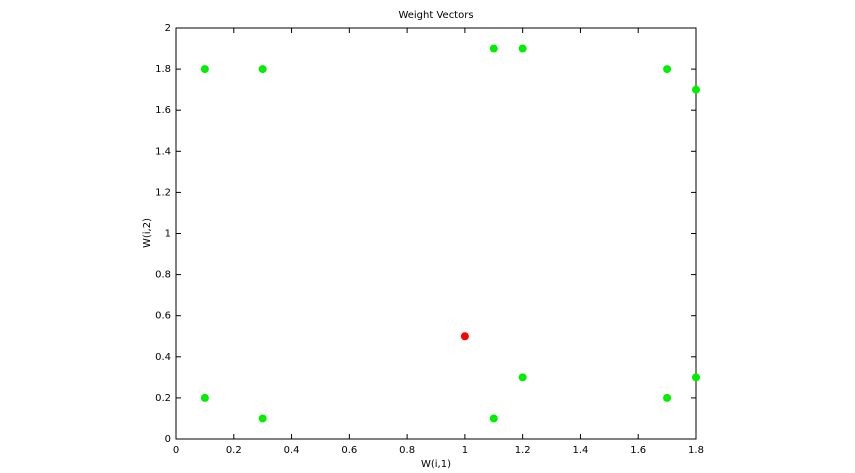  What do you see at coordinates (163, 151) in the screenshot?
I see `y-tick-label: 1.4` at bounding box center [163, 151].